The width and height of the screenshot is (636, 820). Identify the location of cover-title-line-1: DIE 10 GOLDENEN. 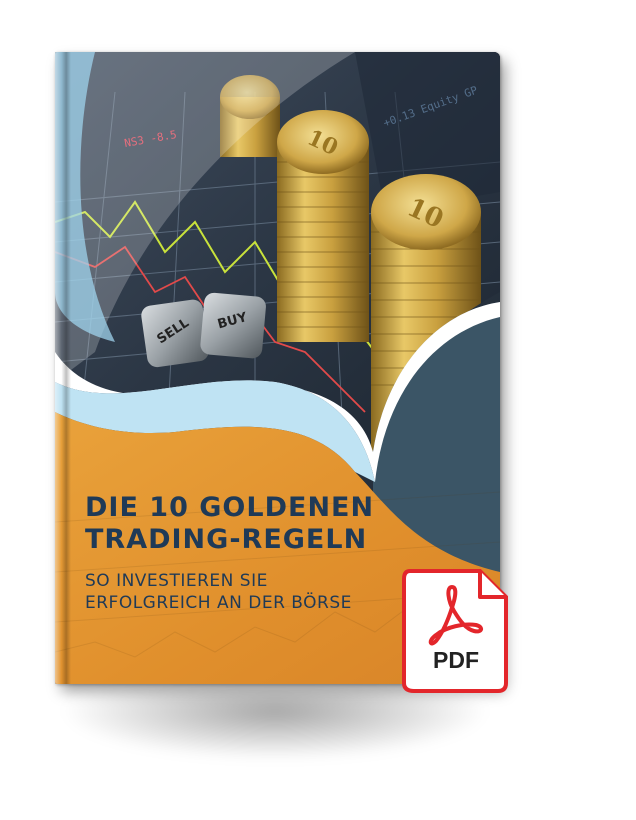
(230, 507).